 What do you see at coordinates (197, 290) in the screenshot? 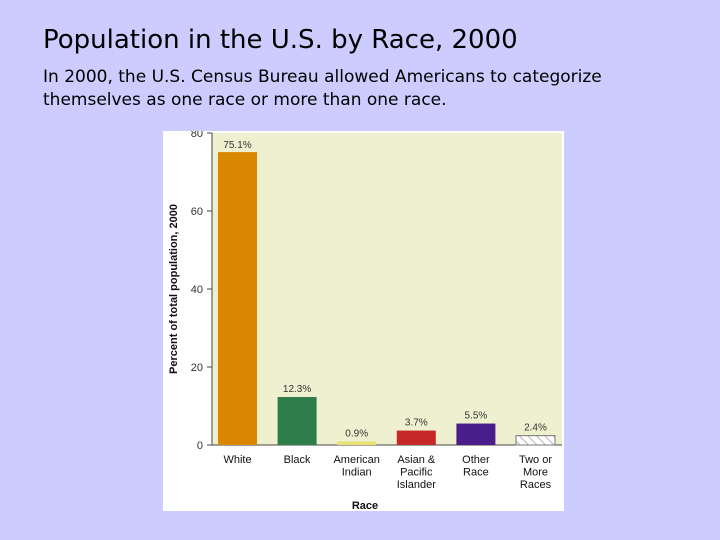
I see `y-tick-label: 40` at bounding box center [197, 290].